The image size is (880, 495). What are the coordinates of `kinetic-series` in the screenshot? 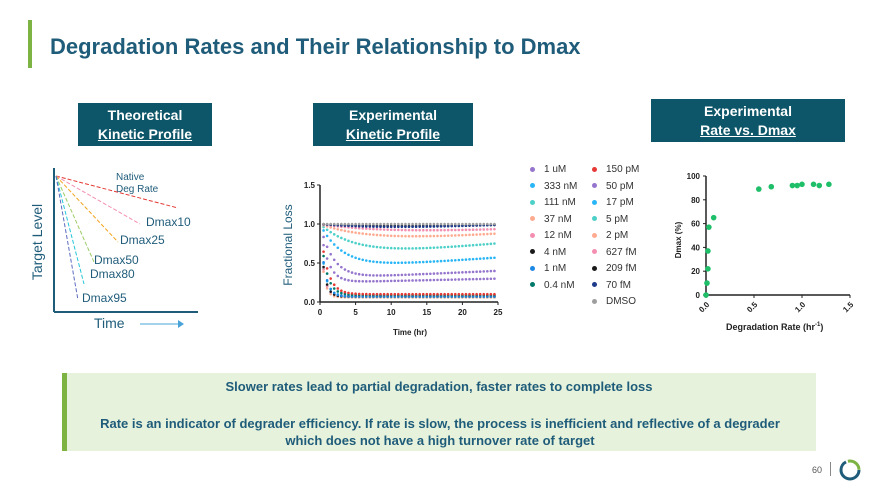 It's located at (409, 263).